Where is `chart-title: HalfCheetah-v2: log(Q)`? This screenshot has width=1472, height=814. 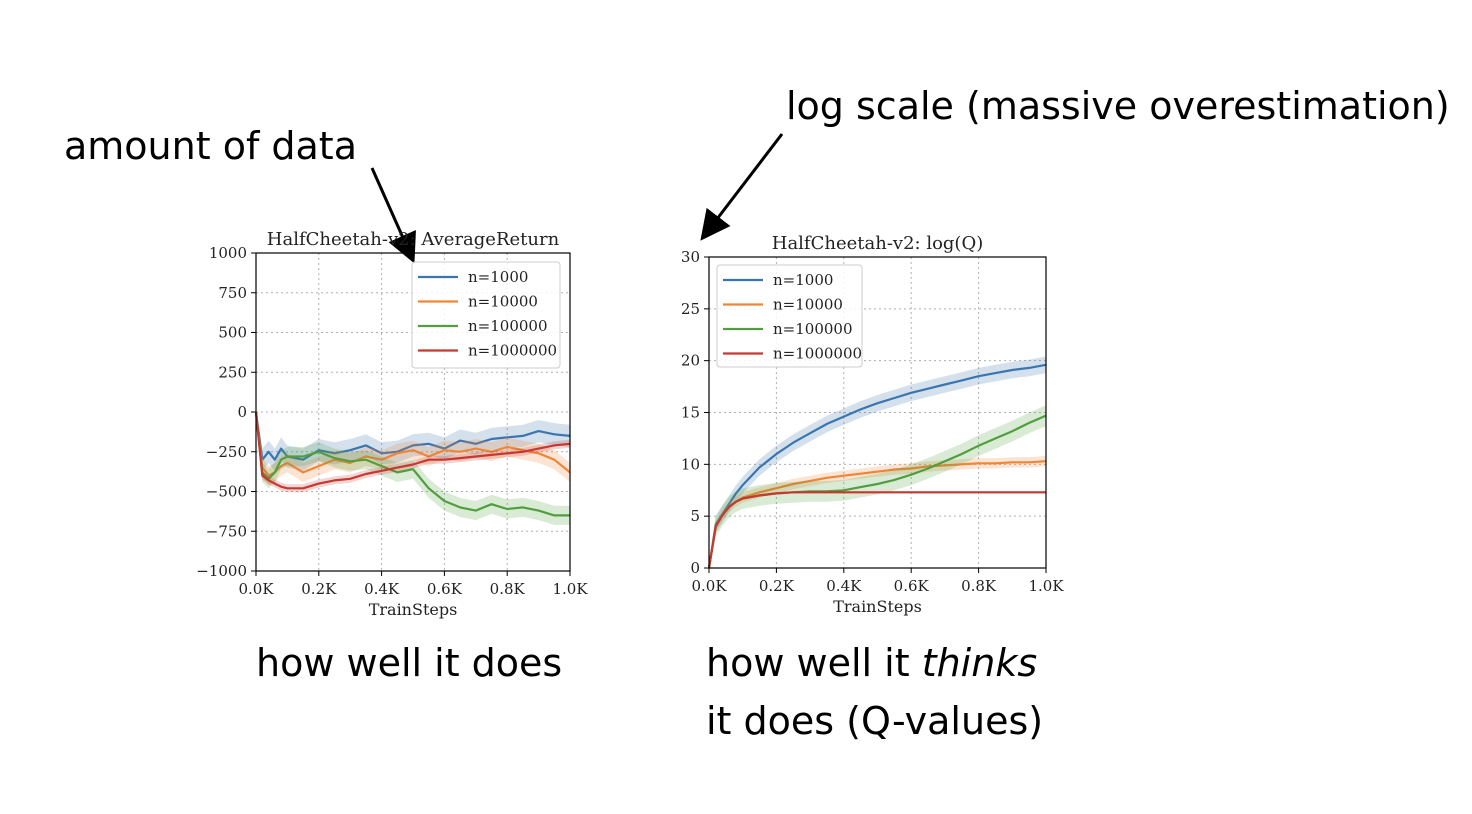 chart-title: HalfCheetah-v2: log(Q) is located at coordinates (877, 243).